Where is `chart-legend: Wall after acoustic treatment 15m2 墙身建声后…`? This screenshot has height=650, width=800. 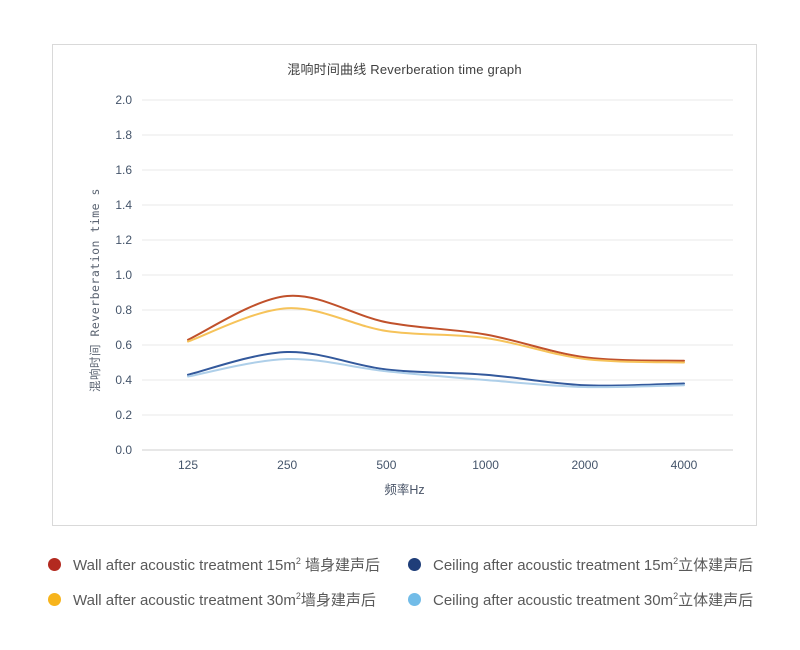 chart-legend: Wall after acoustic treatment 15m2 墙身建声后… is located at coordinates (408, 581).